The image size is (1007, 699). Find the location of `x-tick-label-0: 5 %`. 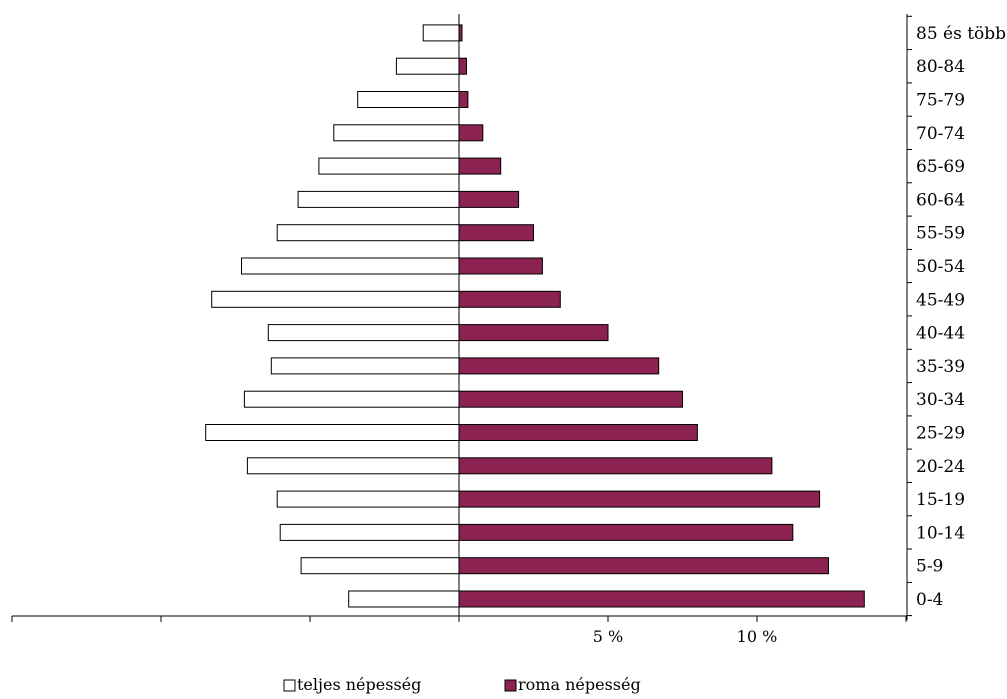

x-tick-label-0: 5 % is located at coordinates (608, 636).